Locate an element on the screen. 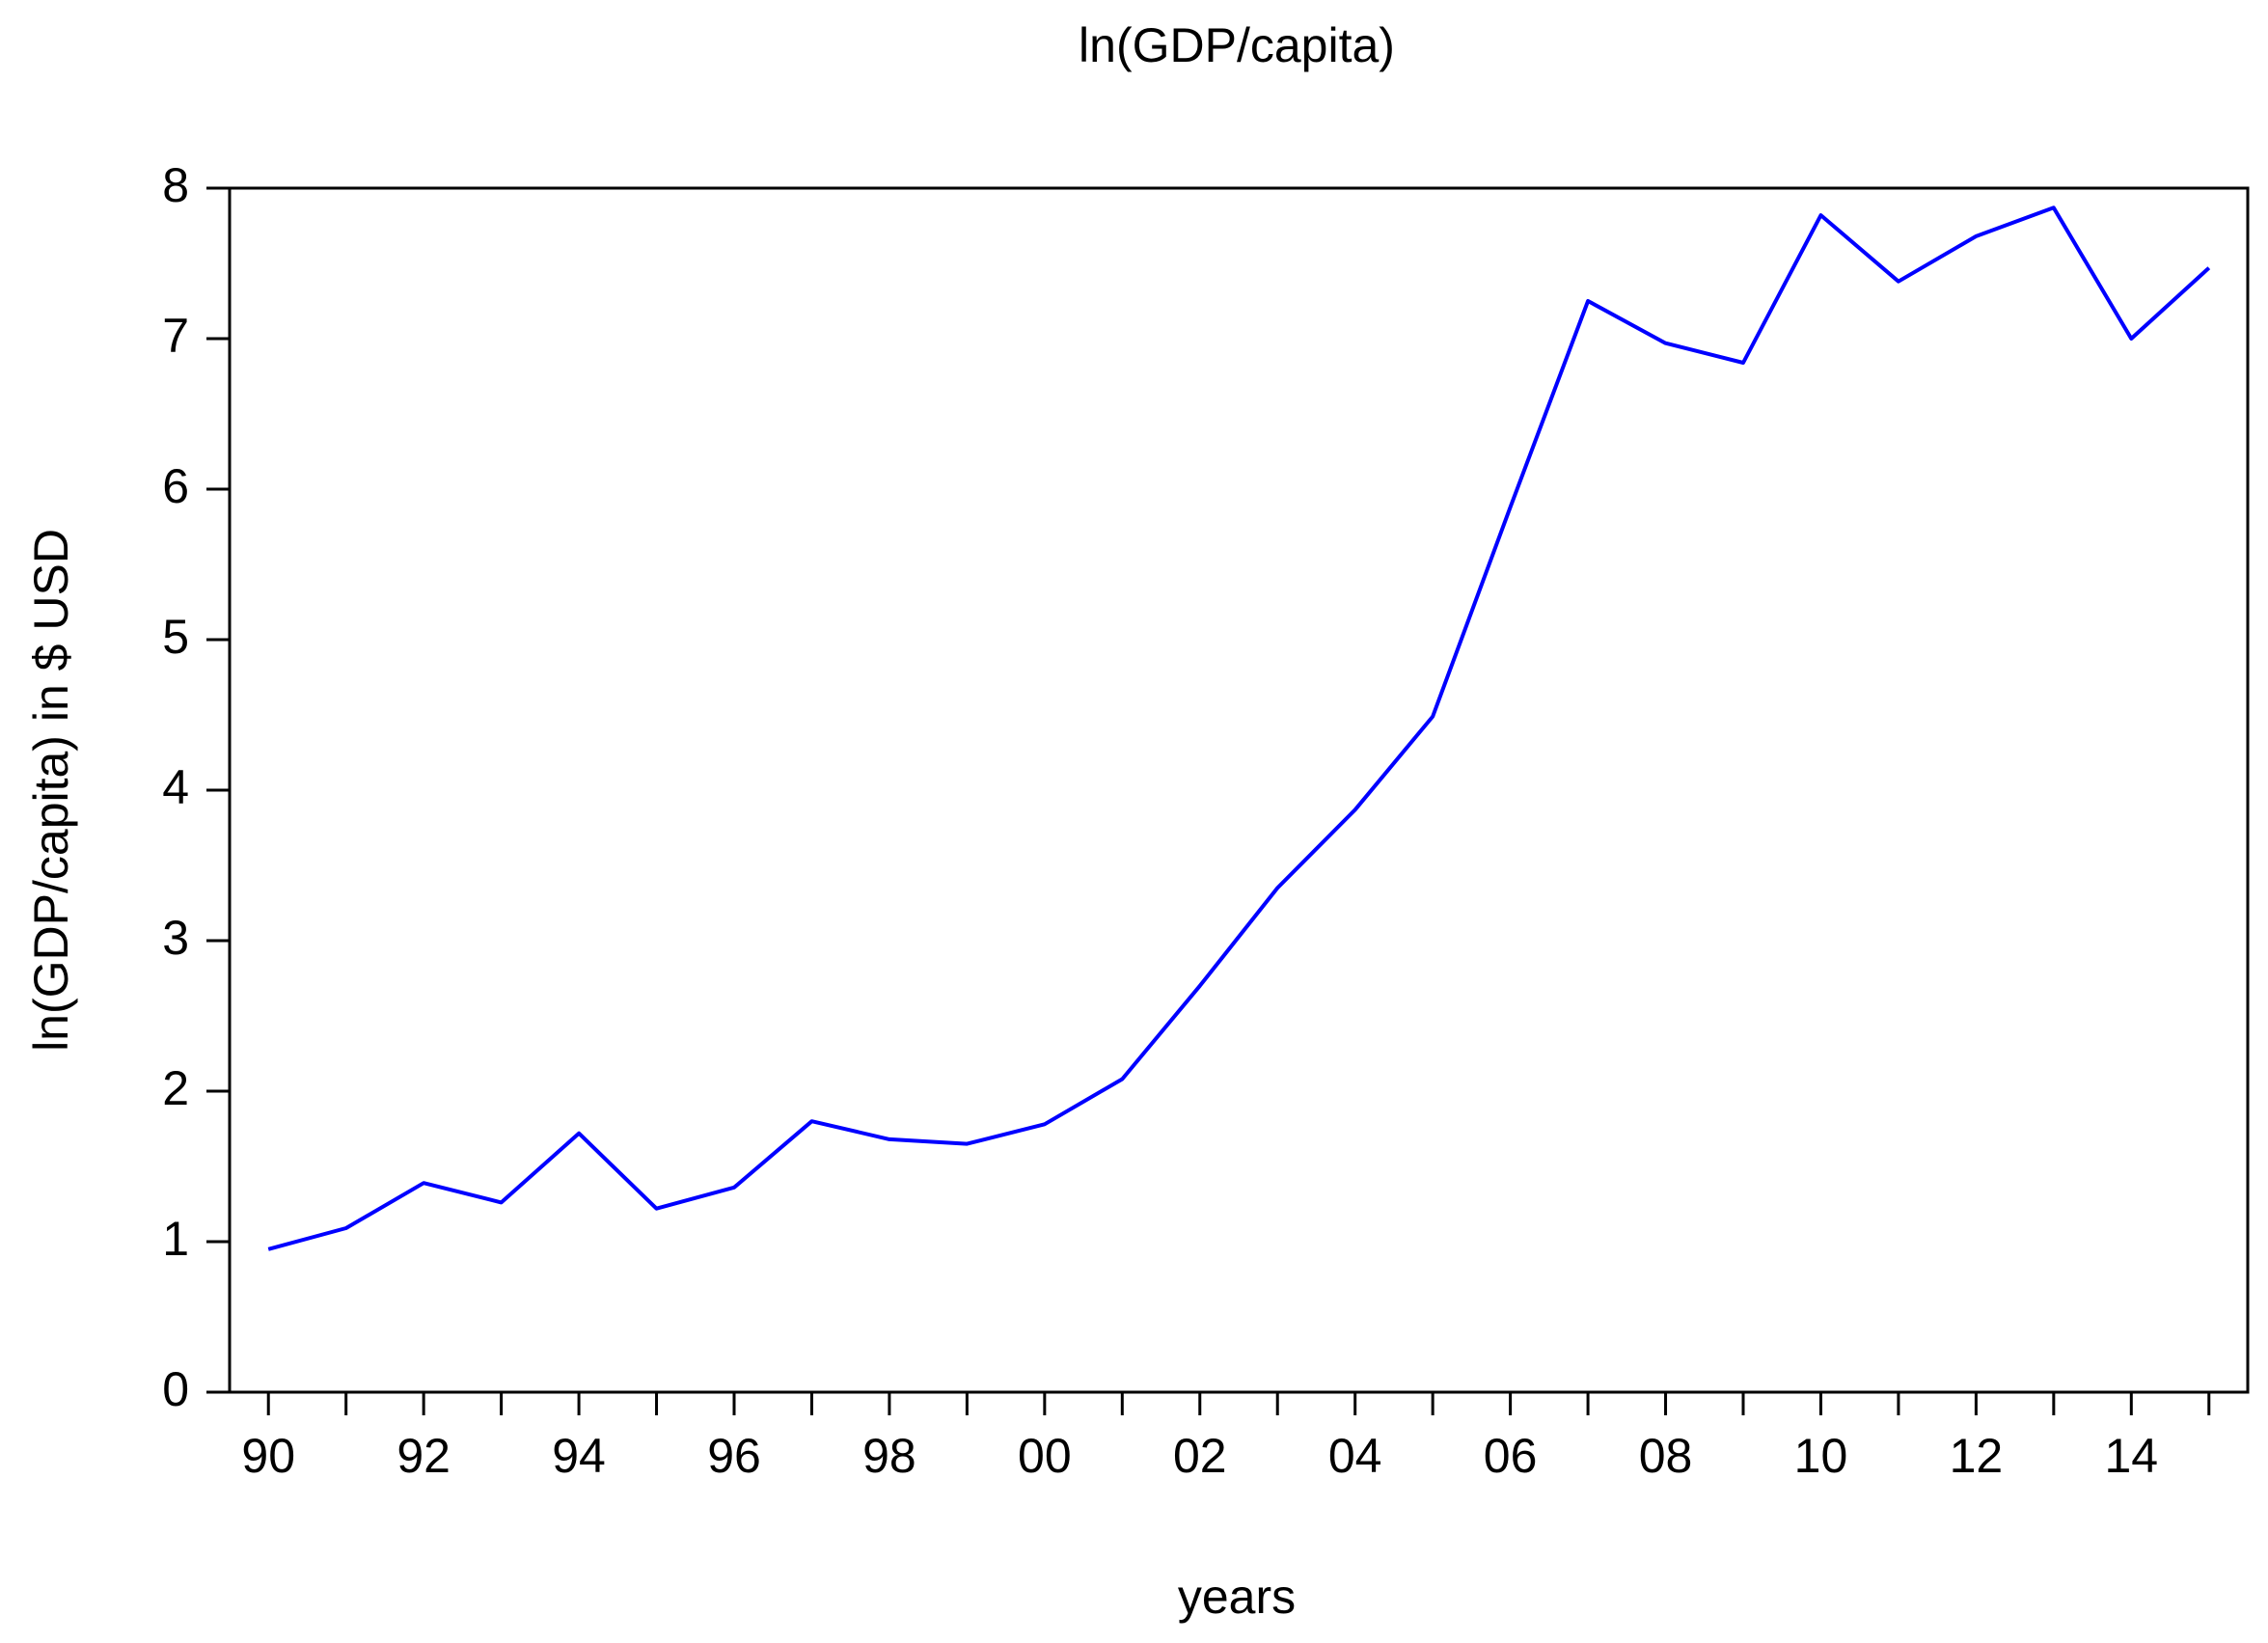 The image size is (2268, 1643). x-tick-label: 00 is located at coordinates (1045, 1456).